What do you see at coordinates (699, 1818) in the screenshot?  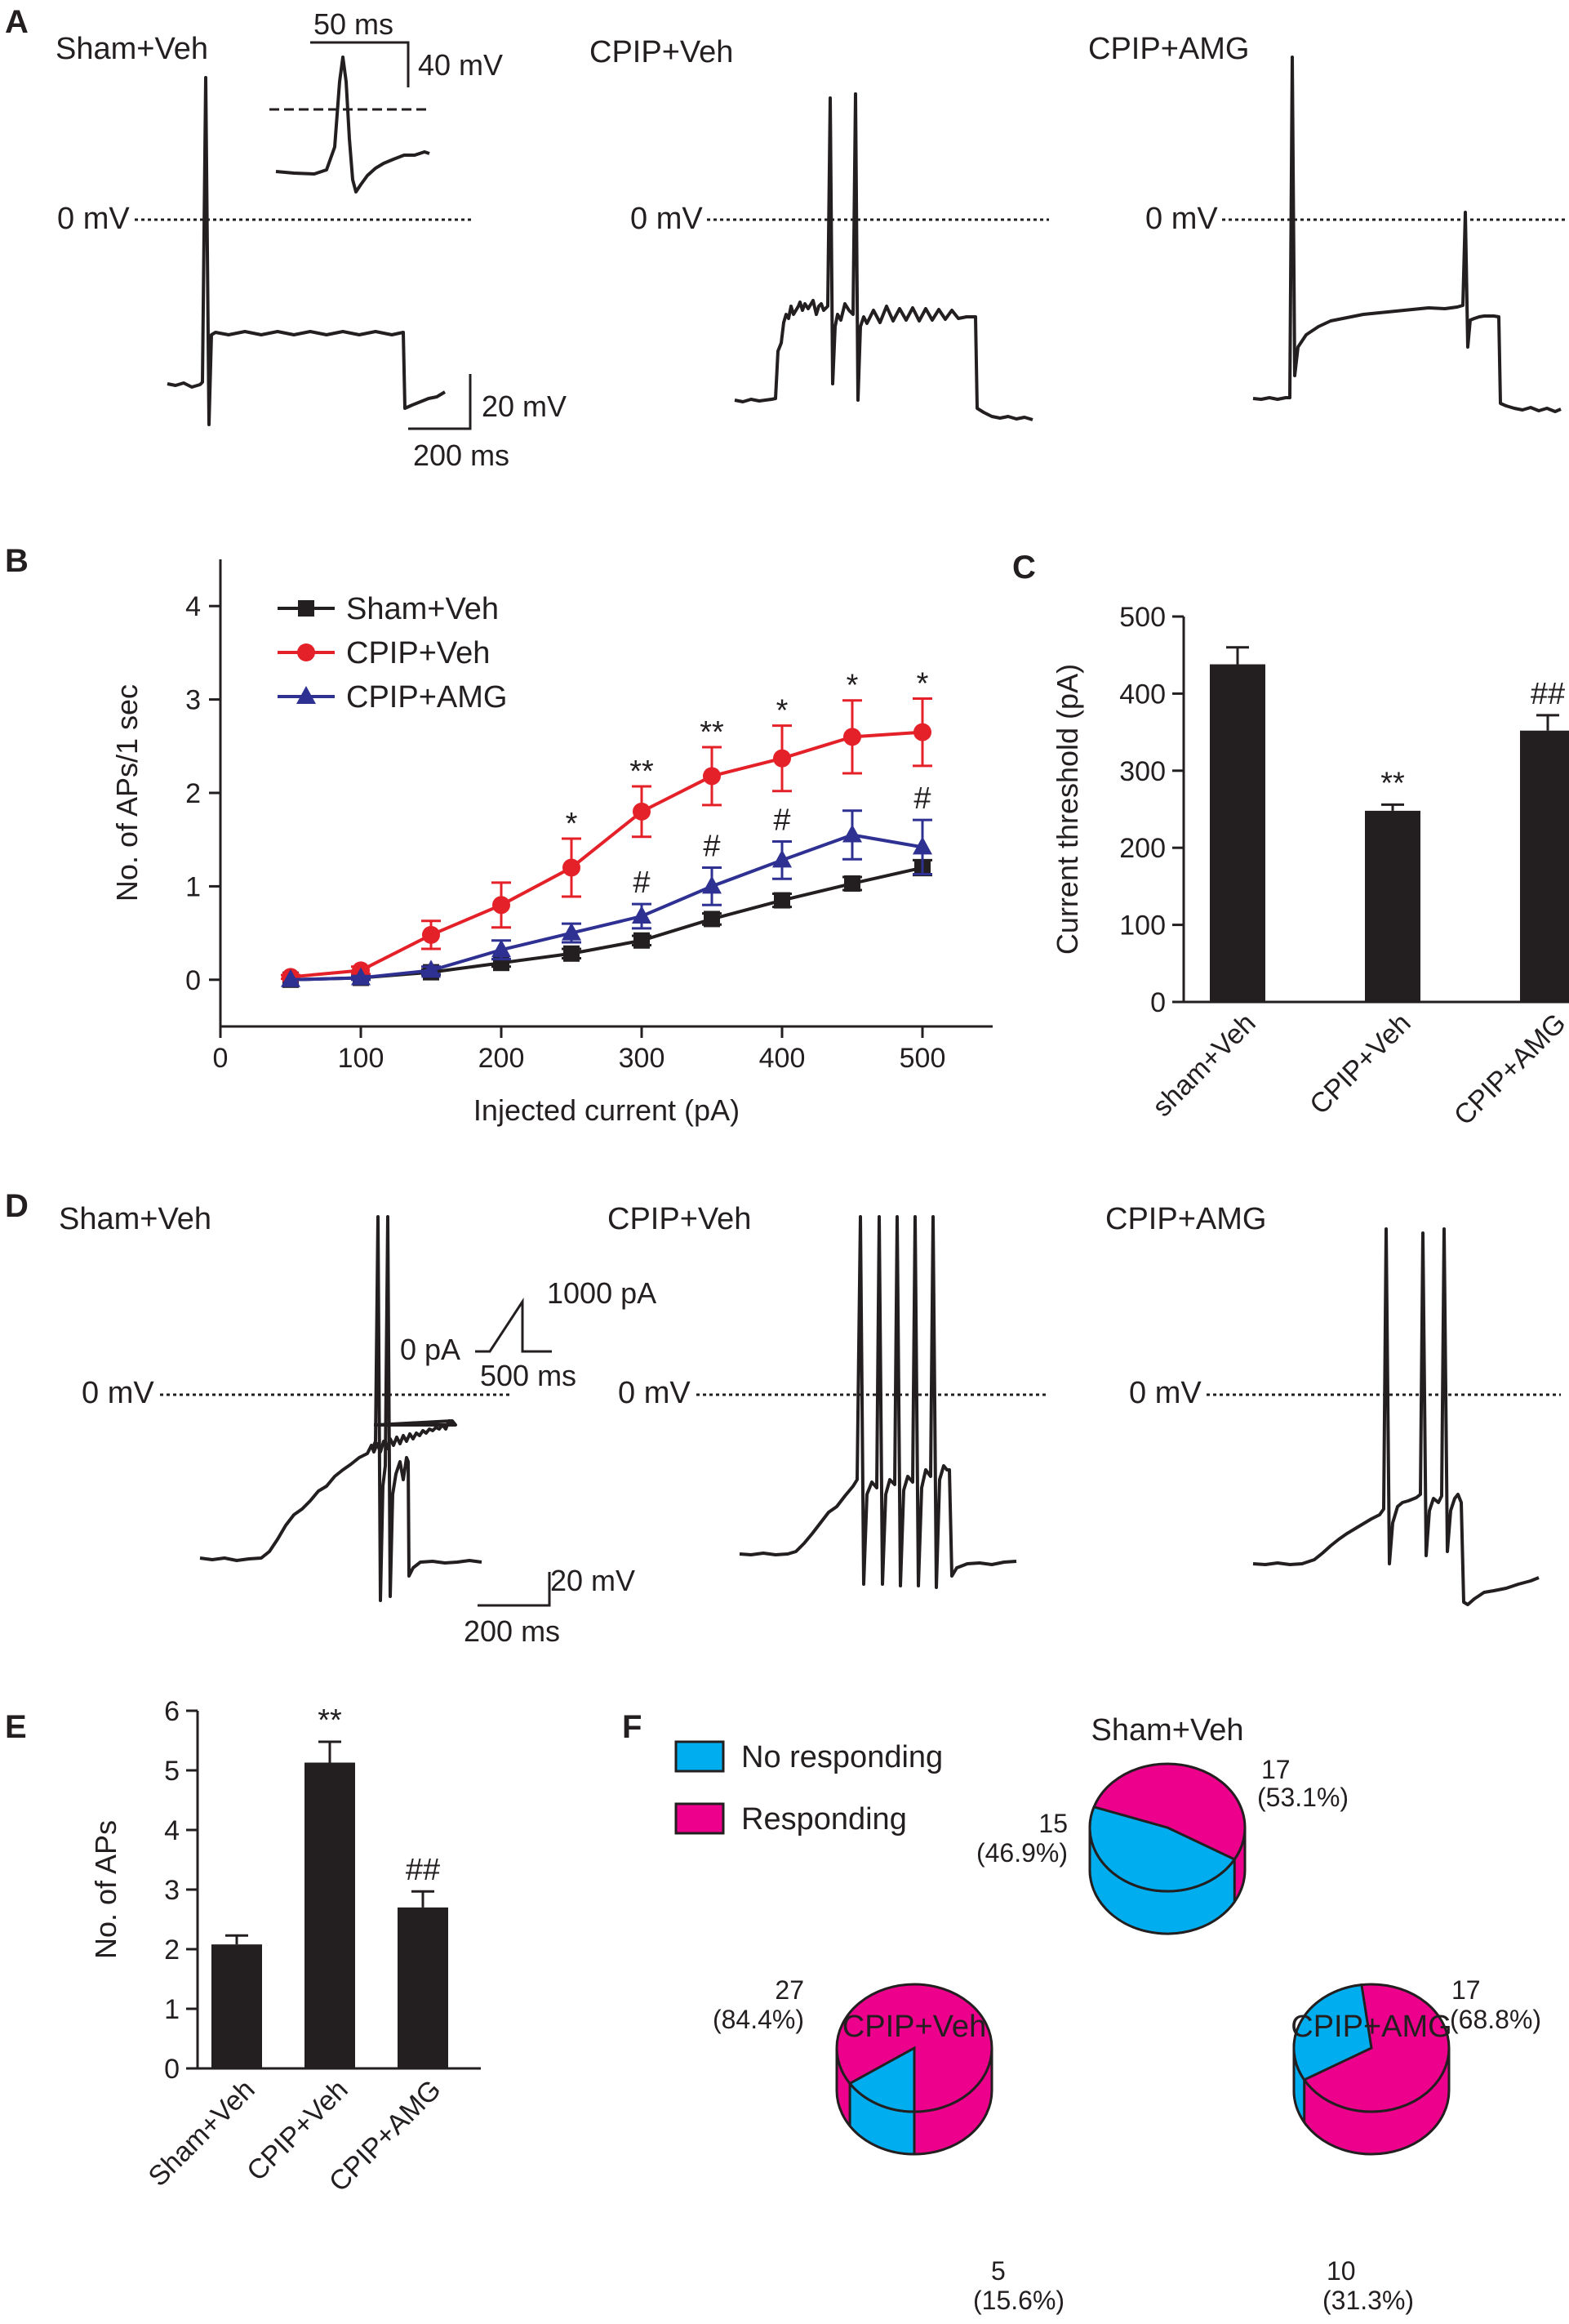 I see `legend-swatch-resp` at bounding box center [699, 1818].